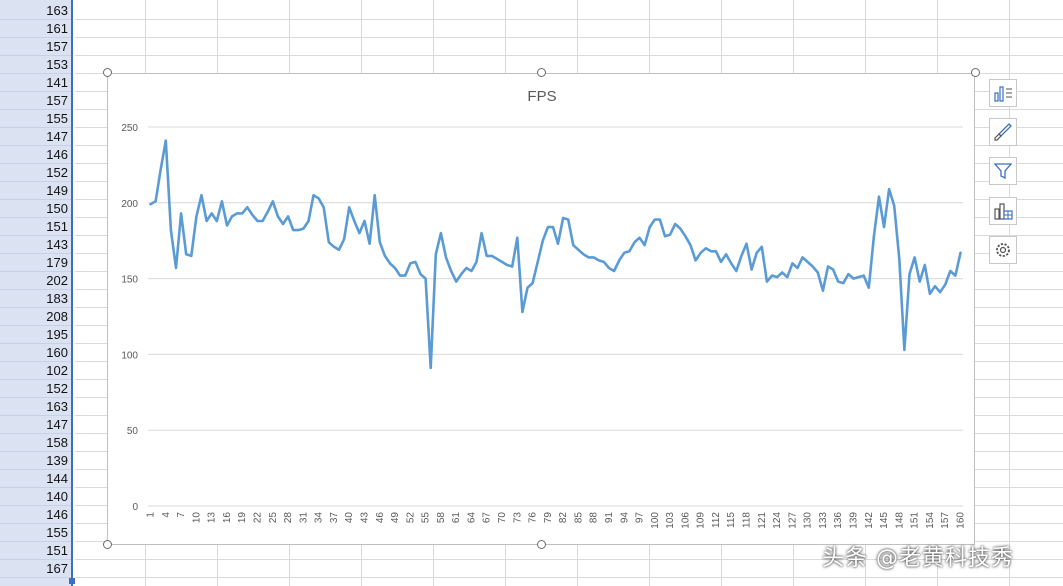 The height and width of the screenshot is (586, 1063). I want to click on column-a-cell: 143, so click(35, 245).